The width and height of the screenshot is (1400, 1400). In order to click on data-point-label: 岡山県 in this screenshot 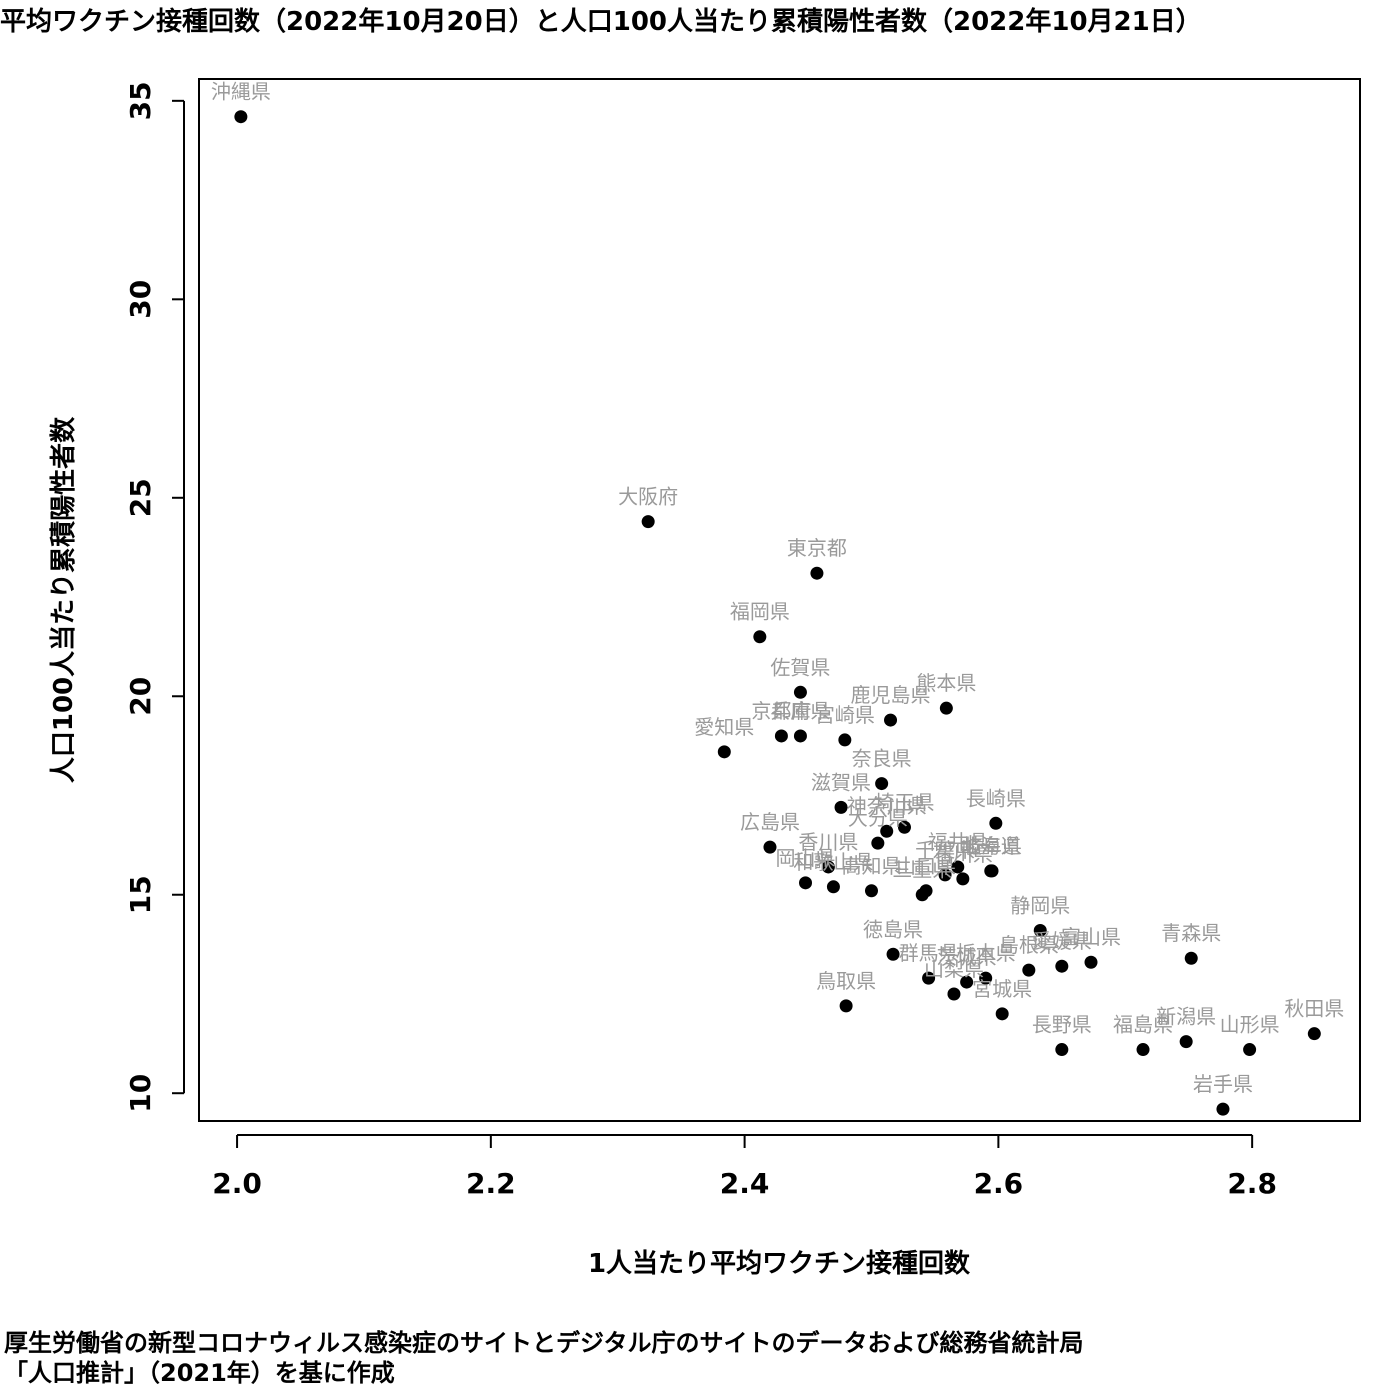, I will do `click(806, 858)`.